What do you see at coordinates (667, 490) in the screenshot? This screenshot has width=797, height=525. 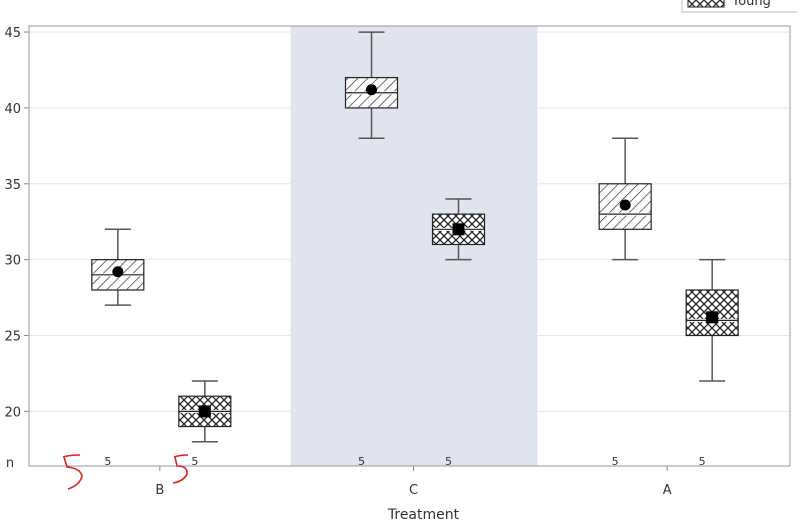 I see `x-tick-label: A` at bounding box center [667, 490].